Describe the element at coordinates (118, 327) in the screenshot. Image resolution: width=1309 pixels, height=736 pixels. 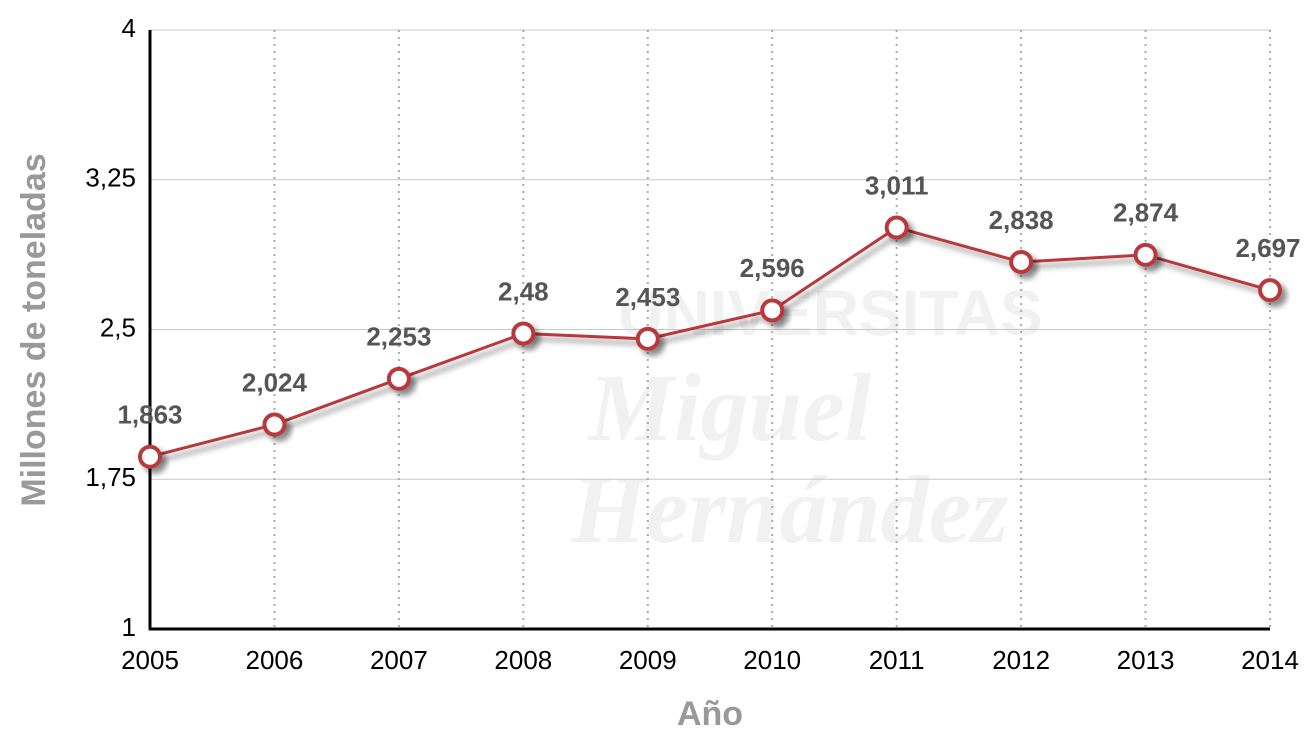
I see `y-tick-label: 2,5` at that location.